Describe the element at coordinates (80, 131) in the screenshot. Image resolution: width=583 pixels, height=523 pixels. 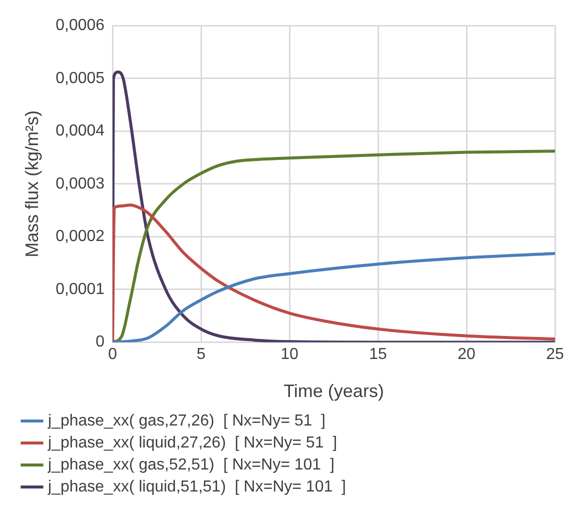
I see `y-tick-label: 0,0004` at that location.